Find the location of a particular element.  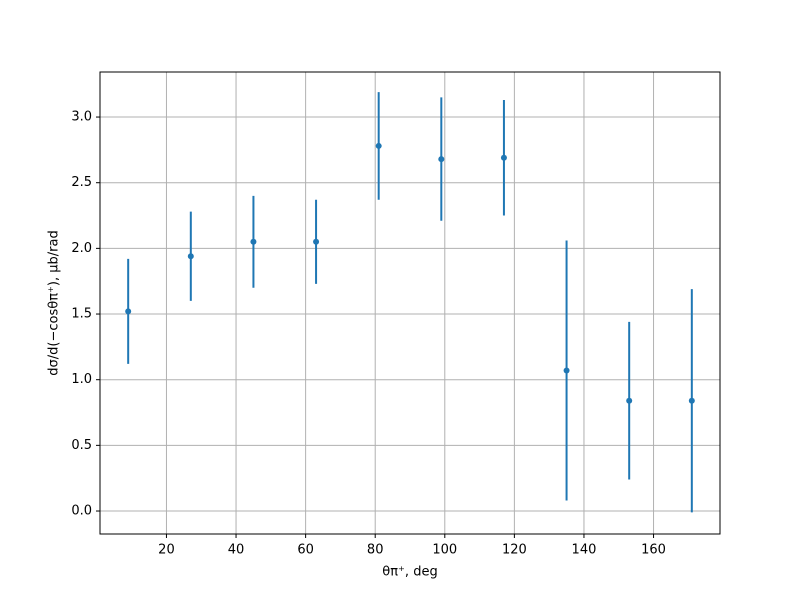

y-tick-label: 2.0 is located at coordinates (81, 248).